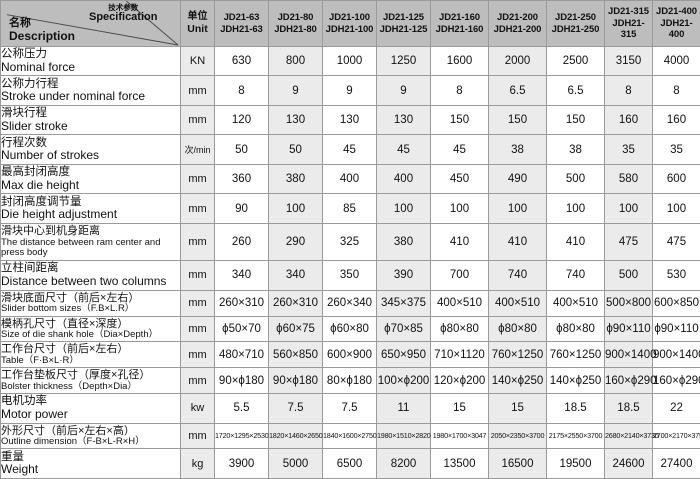 The height and width of the screenshot is (479, 700). Describe the element at coordinates (295, 179) in the screenshot. I see `row-value-cell: 380` at that location.